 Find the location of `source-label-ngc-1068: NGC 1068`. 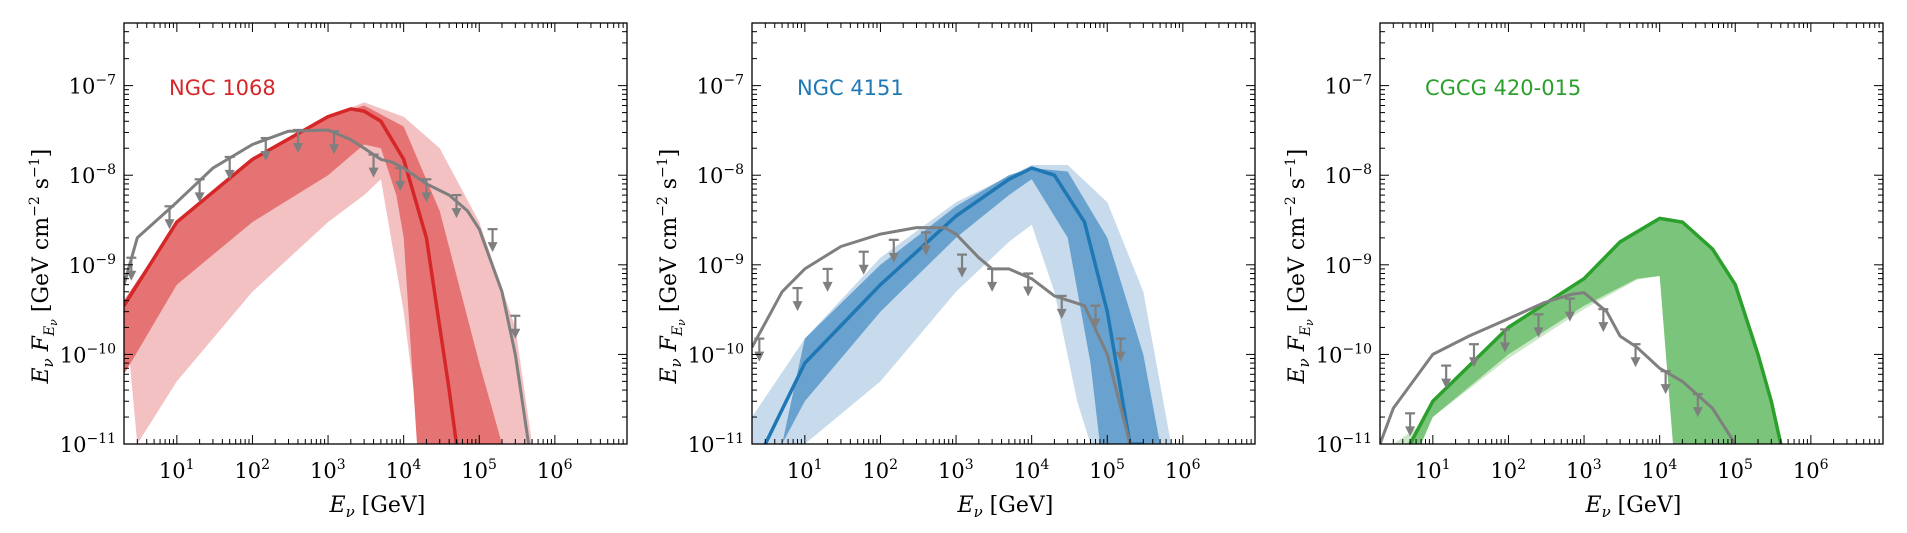

source-label-ngc-1068: NGC 1068 is located at coordinates (222, 88).